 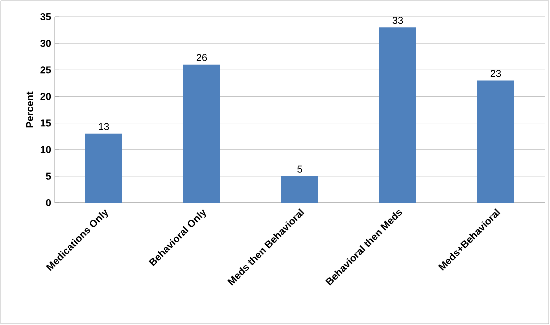 What do you see at coordinates (49, 176) in the screenshot?
I see `y-tick-label: 5` at bounding box center [49, 176].